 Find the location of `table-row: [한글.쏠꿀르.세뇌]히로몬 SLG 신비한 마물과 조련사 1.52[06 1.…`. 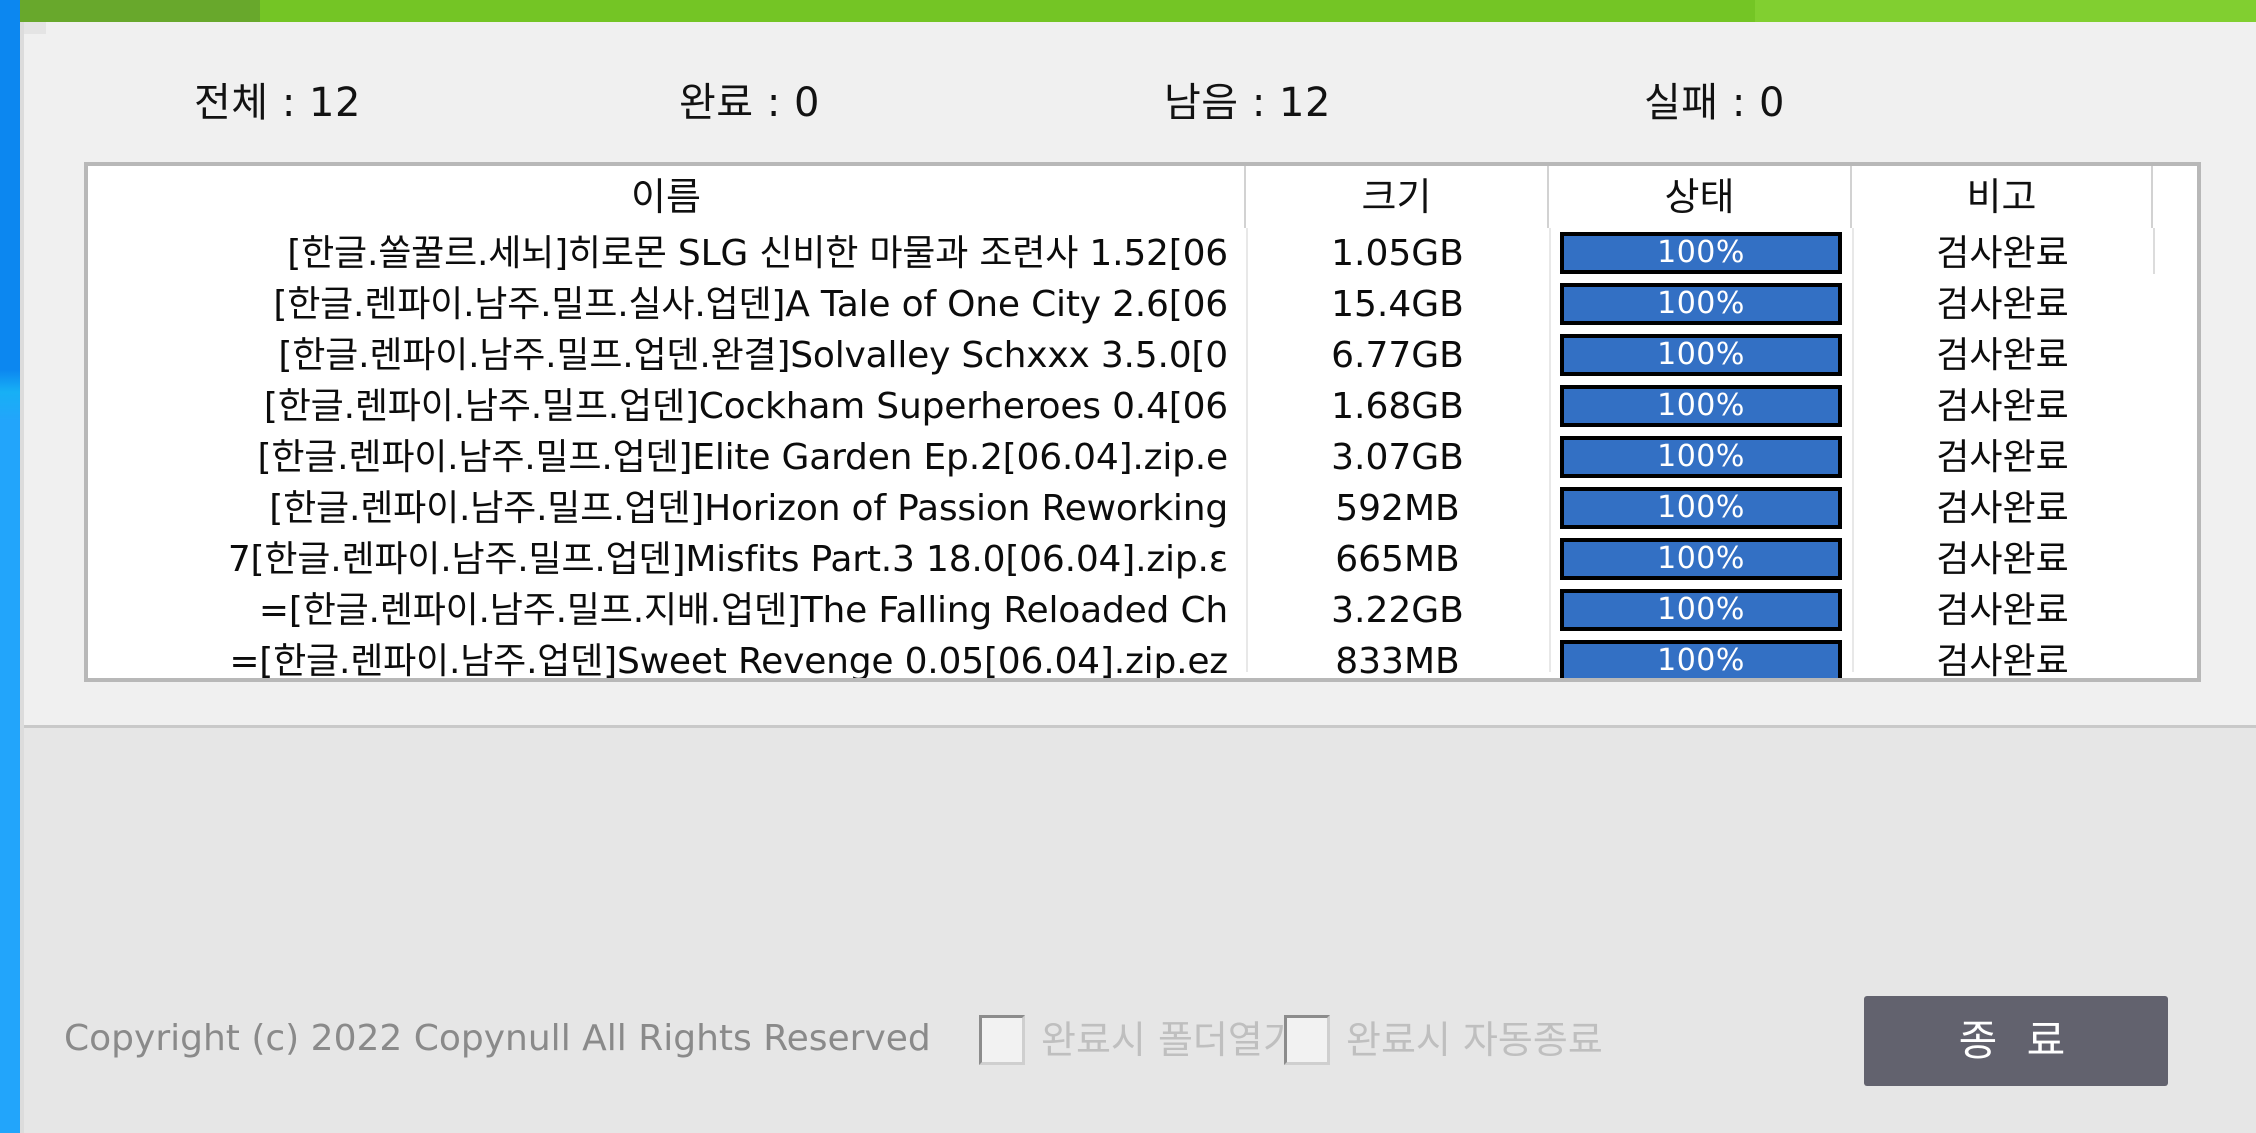

table-row: [한글.쏠꿀르.세뇌]히로몬 SLG 신비한 마물과 조련사 1.52[06 1.… is located at coordinates (1142, 253).